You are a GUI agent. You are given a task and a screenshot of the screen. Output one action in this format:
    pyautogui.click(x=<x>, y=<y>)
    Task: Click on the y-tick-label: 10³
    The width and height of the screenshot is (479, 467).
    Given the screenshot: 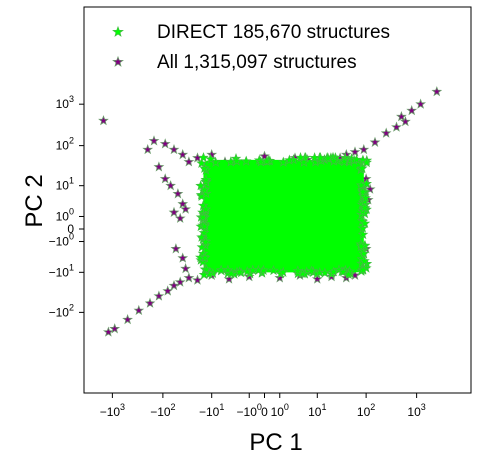 What is the action you would take?
    pyautogui.click(x=65, y=102)
    